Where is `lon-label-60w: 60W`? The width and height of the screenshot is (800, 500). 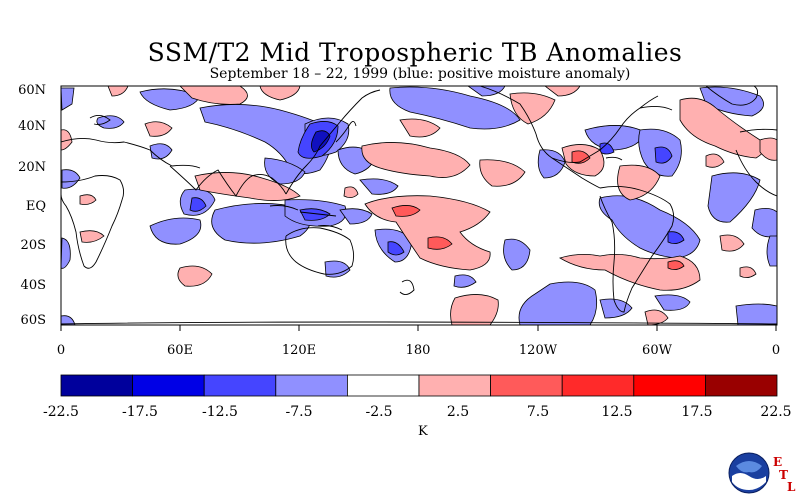
lon-label-60w: 60W is located at coordinates (657, 350).